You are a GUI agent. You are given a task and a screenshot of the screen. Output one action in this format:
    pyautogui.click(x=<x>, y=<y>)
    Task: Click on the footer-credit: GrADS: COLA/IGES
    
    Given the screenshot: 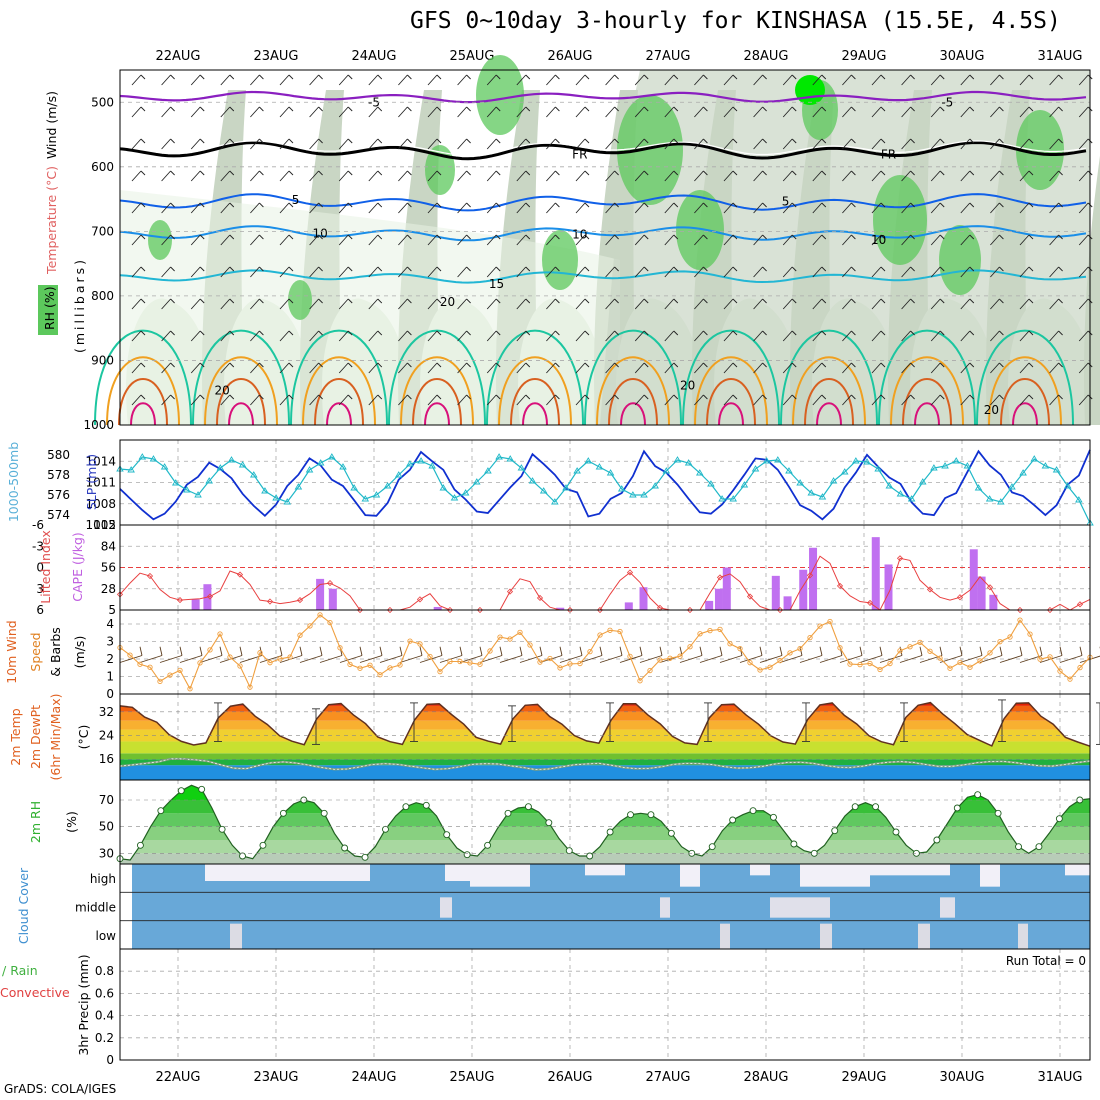 What is the action you would take?
    pyautogui.click(x=60, y=1089)
    